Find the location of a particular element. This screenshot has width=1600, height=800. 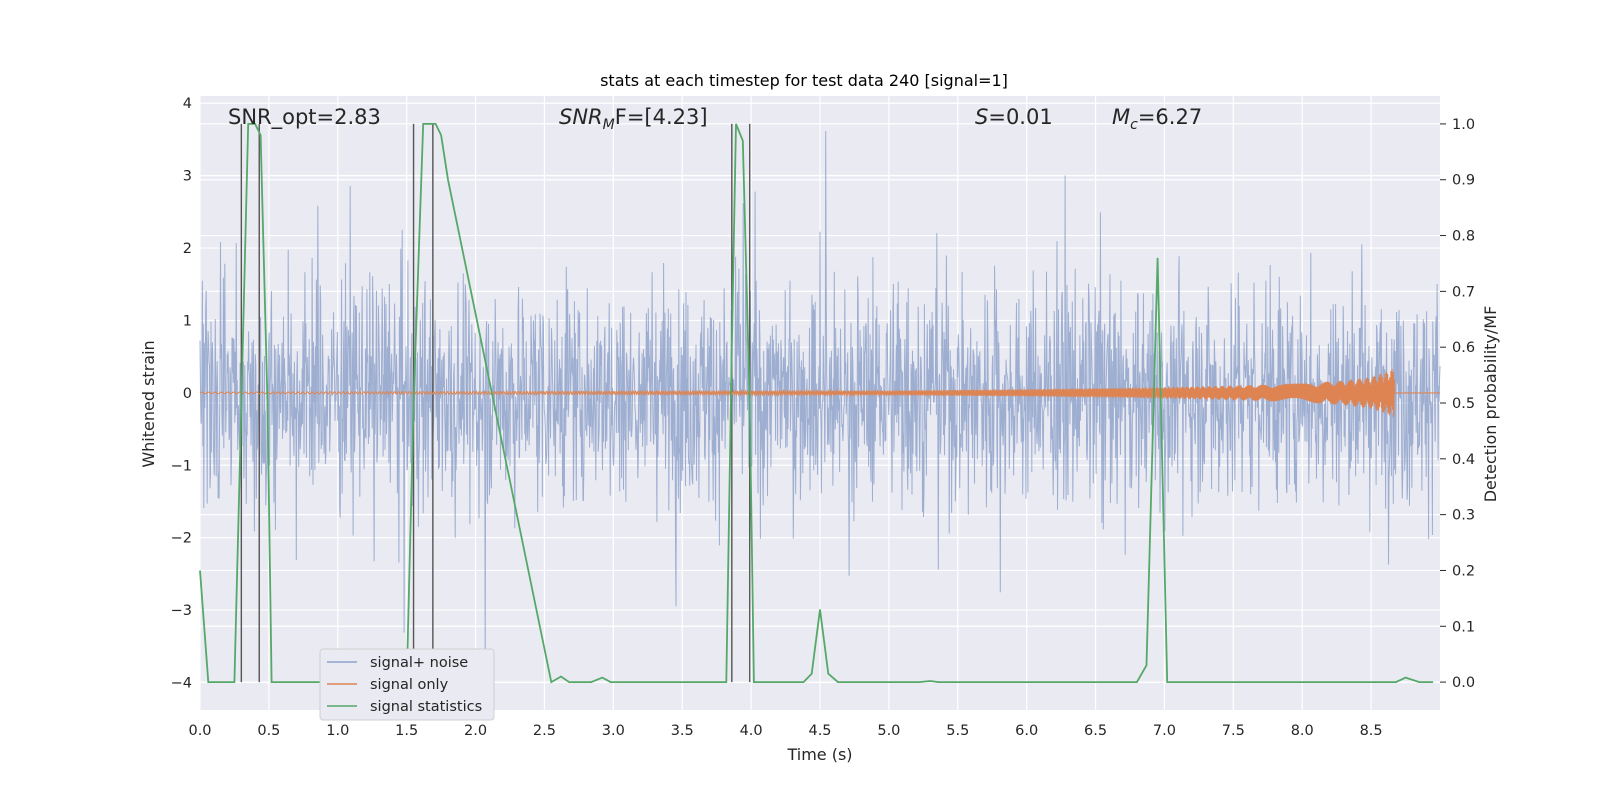

right-y-axis-ticks: 0.0 0.1 0.2 0.3 0.4 0.5 0.6 0.7 0.8 0.9 1.0 is located at coordinates (1457, 404).